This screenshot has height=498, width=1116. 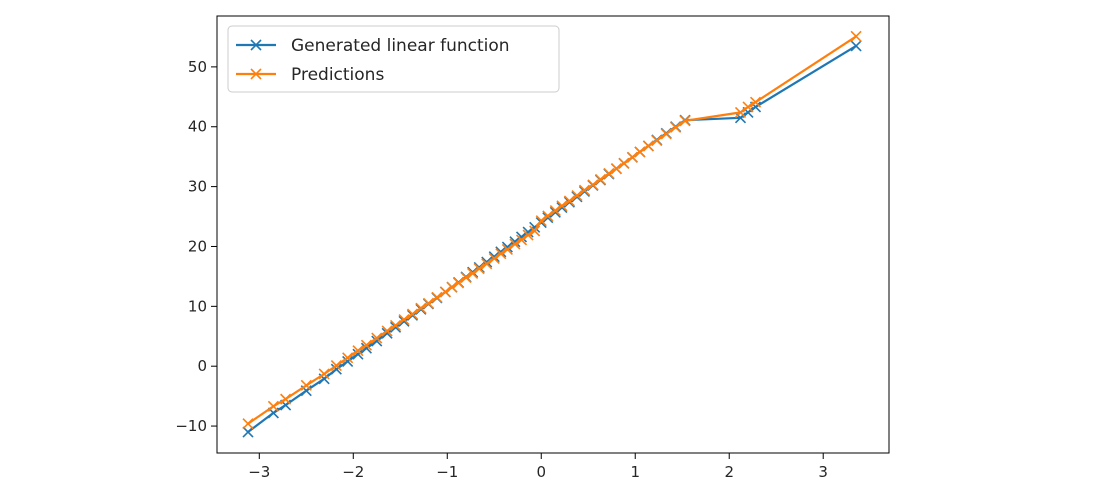 I want to click on x-tick-label: 3, so click(x=823, y=472).